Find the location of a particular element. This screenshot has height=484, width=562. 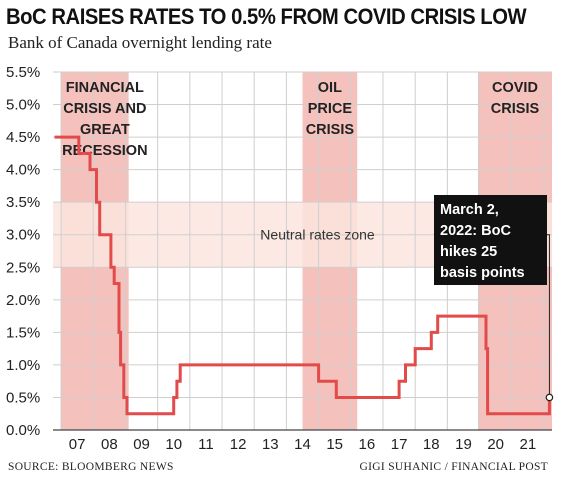

x-tick-label: 12 is located at coordinates (238, 444).